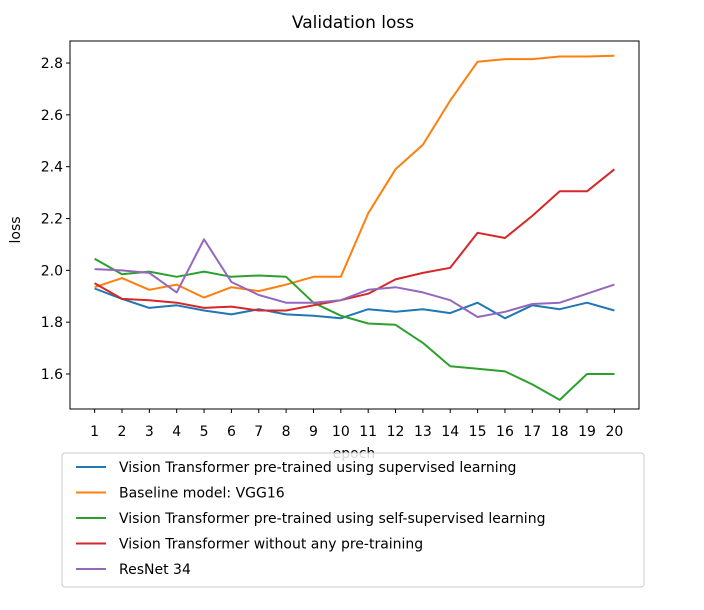 The height and width of the screenshot is (610, 704). Describe the element at coordinates (94, 432) in the screenshot. I see `x-tick-label: 1` at that location.